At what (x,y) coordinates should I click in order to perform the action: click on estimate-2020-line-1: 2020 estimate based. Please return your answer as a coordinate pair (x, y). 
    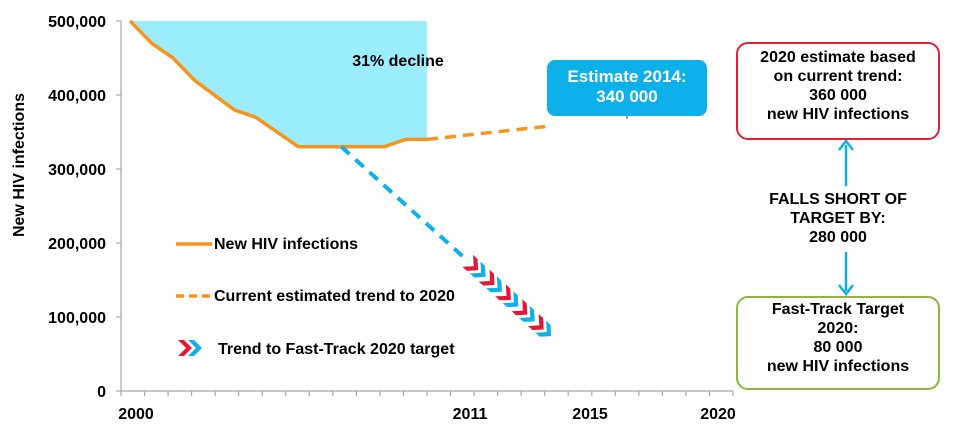
    Looking at the image, I should click on (838, 57).